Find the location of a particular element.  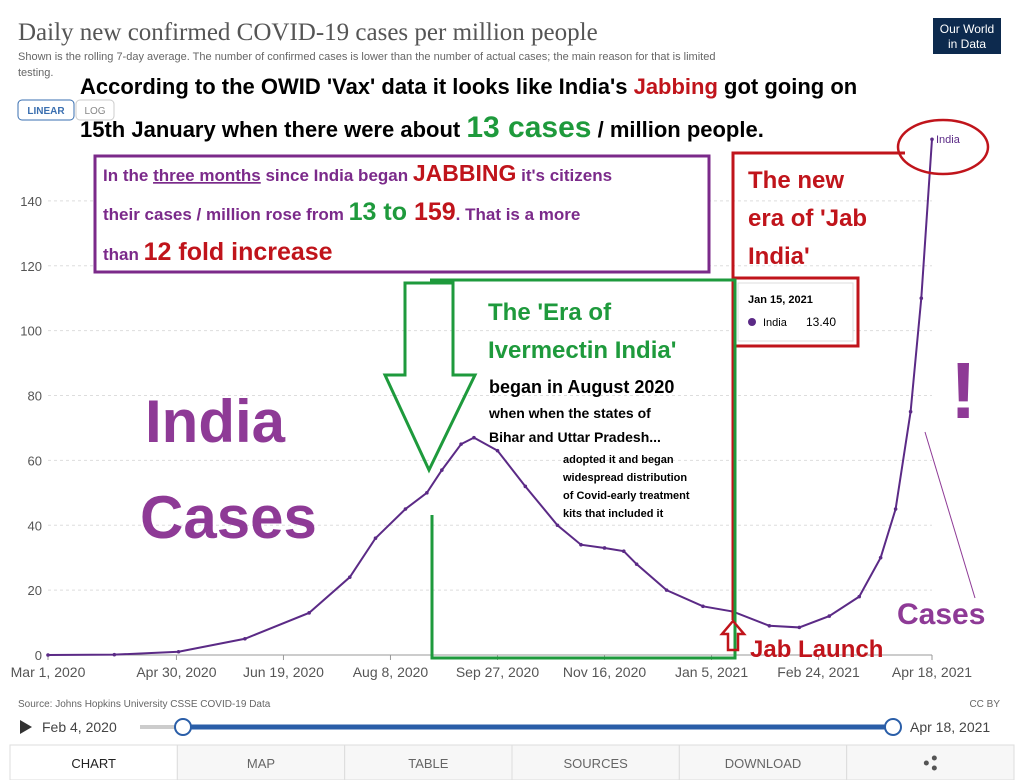

text: Jabbing is located at coordinates (676, 86).